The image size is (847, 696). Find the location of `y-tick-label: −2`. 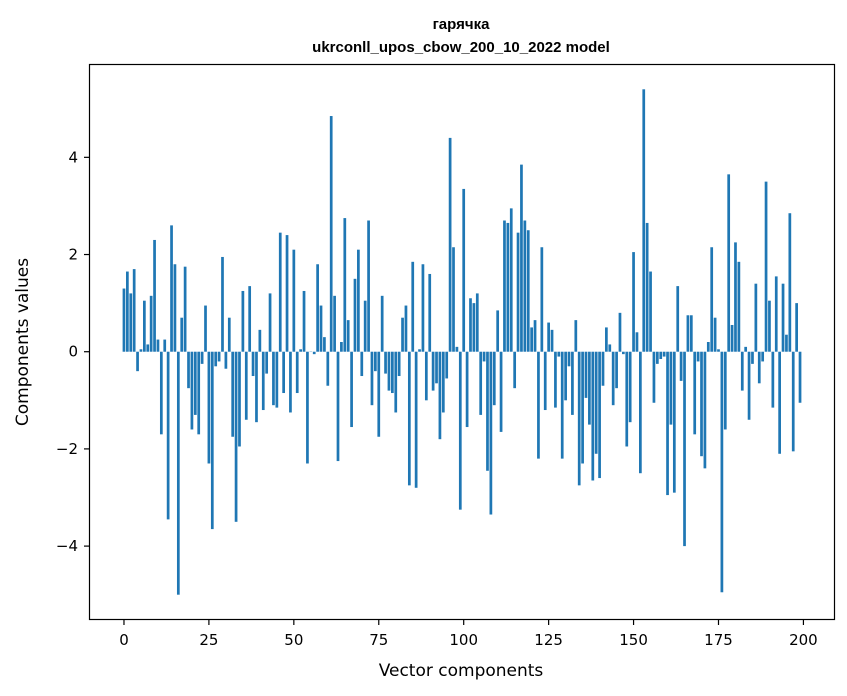

y-tick-label: −2 is located at coordinates (67, 449).